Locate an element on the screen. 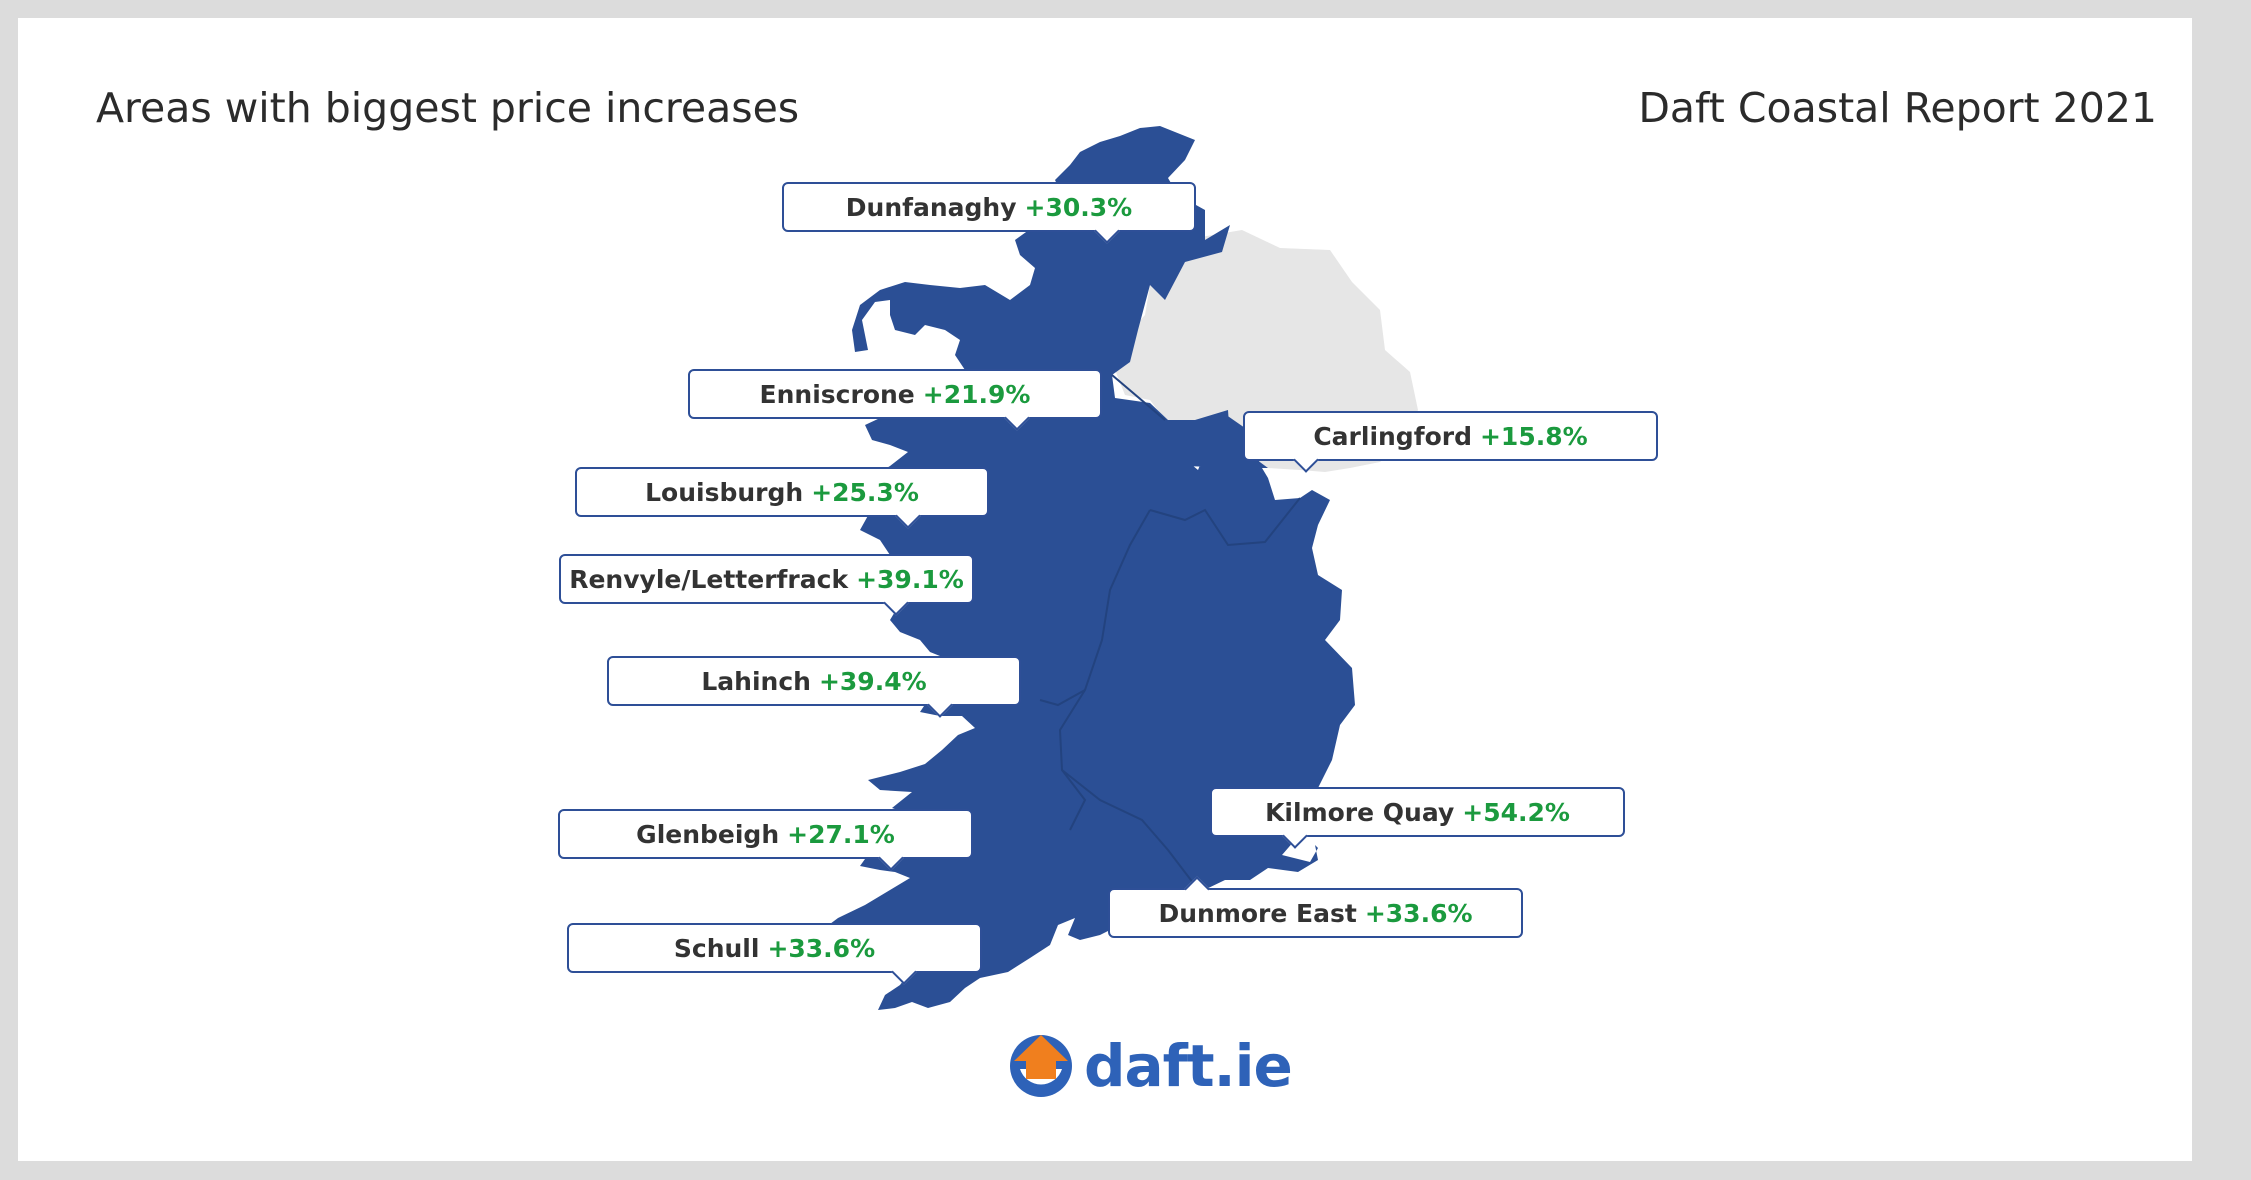 The width and height of the screenshot is (2251, 1180). callout-kilmore-quay: Kilmore Quay +54.2% is located at coordinates (1417, 818).